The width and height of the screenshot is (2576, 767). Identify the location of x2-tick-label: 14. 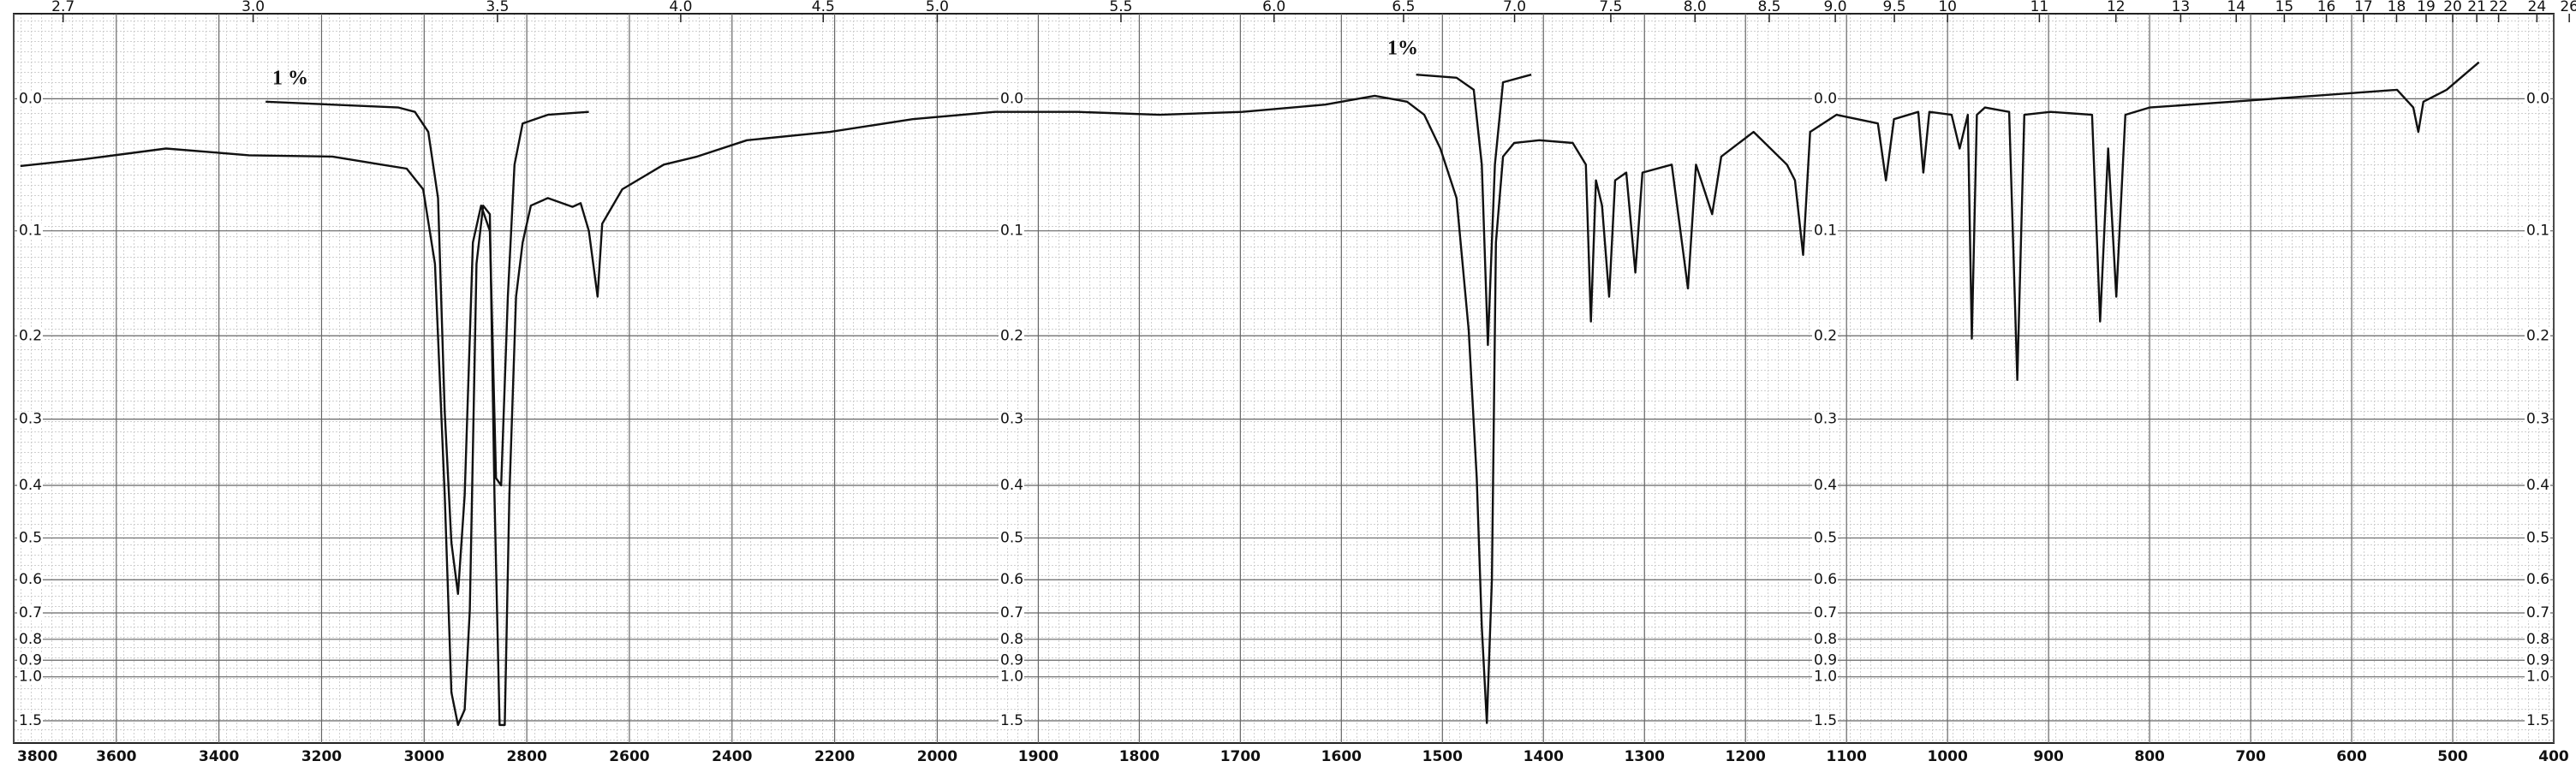
(2236, 7).